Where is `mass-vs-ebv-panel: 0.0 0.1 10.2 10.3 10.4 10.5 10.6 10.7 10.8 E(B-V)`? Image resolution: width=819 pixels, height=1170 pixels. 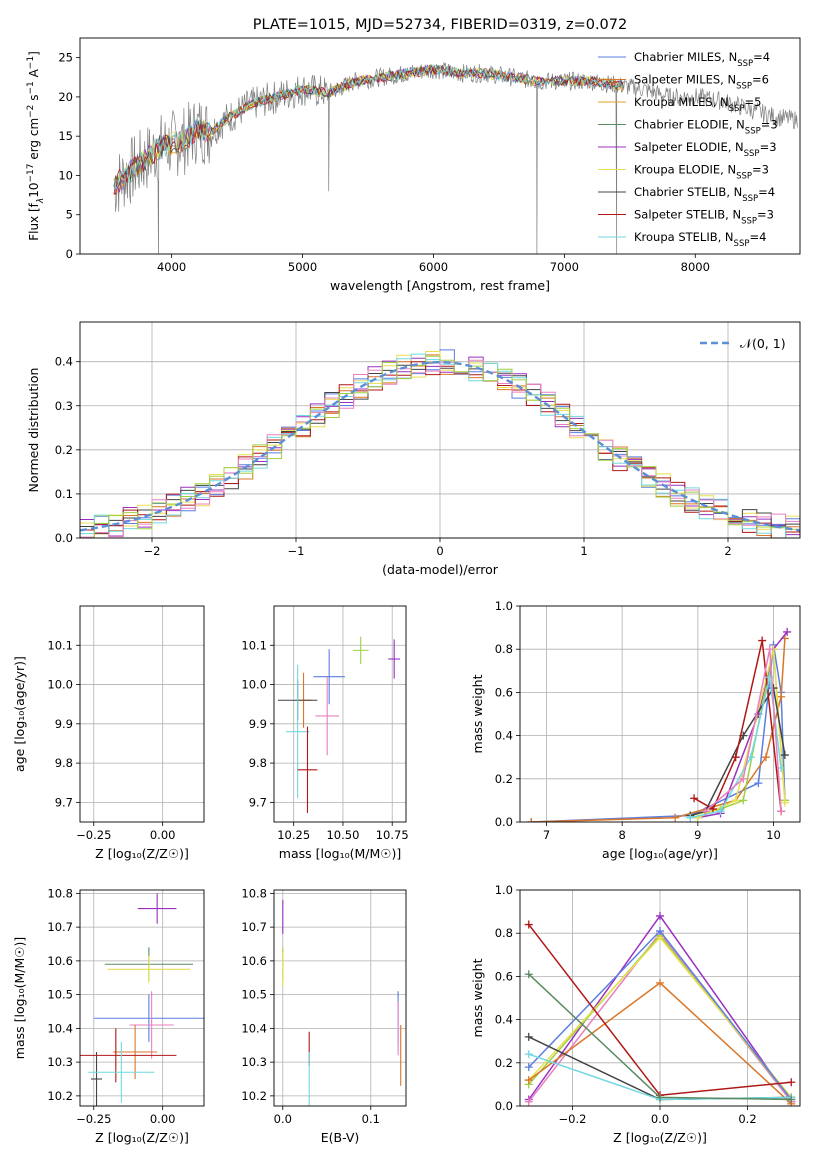 mass-vs-ebv-panel: 0.0 0.1 10.2 10.3 10.4 10.5 10.6 10.7 10.8 E(B-V) is located at coordinates (324, 1015).